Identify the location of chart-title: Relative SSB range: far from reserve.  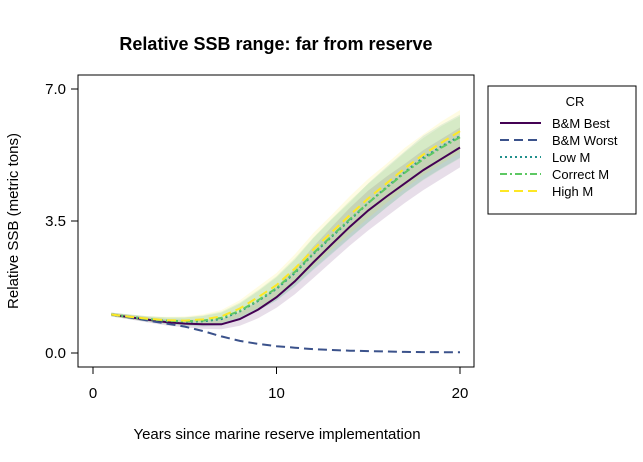
(275, 44).